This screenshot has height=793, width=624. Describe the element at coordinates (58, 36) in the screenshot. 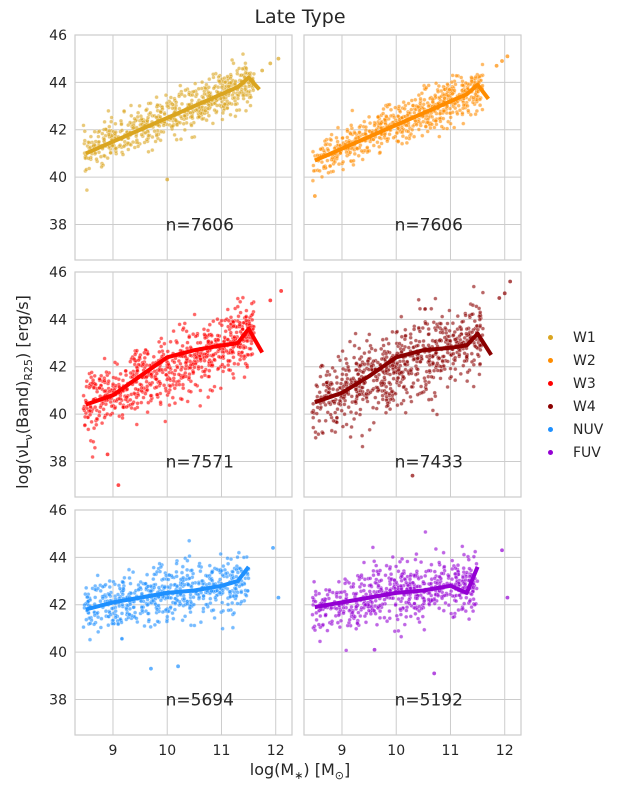

I see `y-tick-label: 46` at that location.